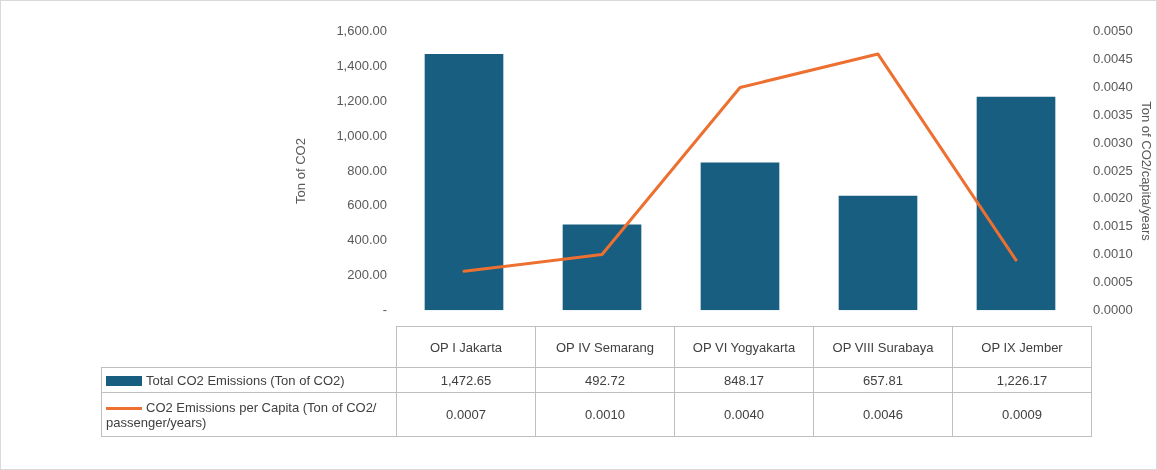  Describe the element at coordinates (361, 135) in the screenshot. I see `y-tick-label: 1,000.00` at that location.